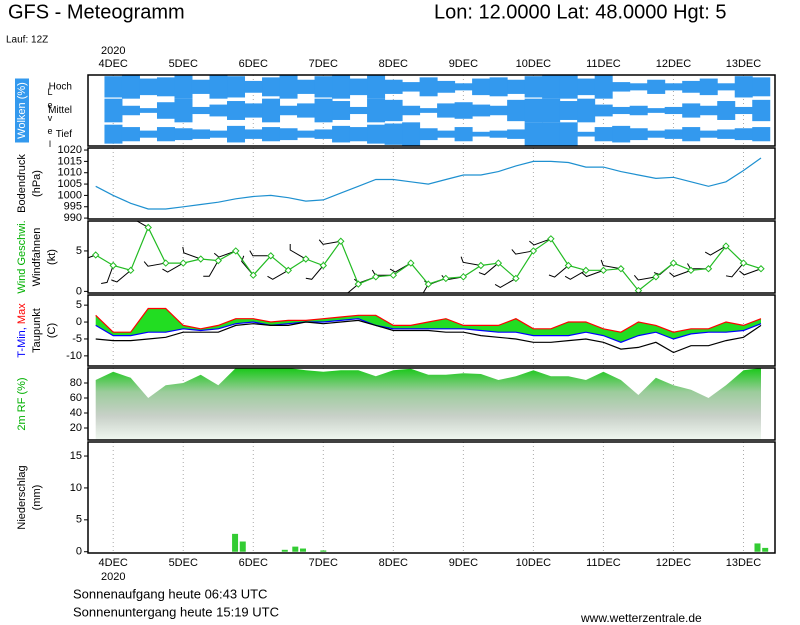  I want to click on y-axis-label: Bodendruck, so click(22, 183).